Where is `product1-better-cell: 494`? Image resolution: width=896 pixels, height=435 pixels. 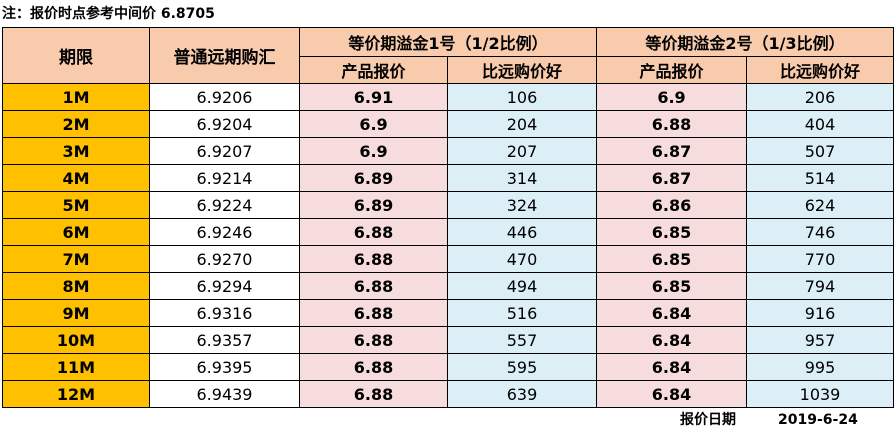
product1-better-cell: 494 is located at coordinates (522, 286).